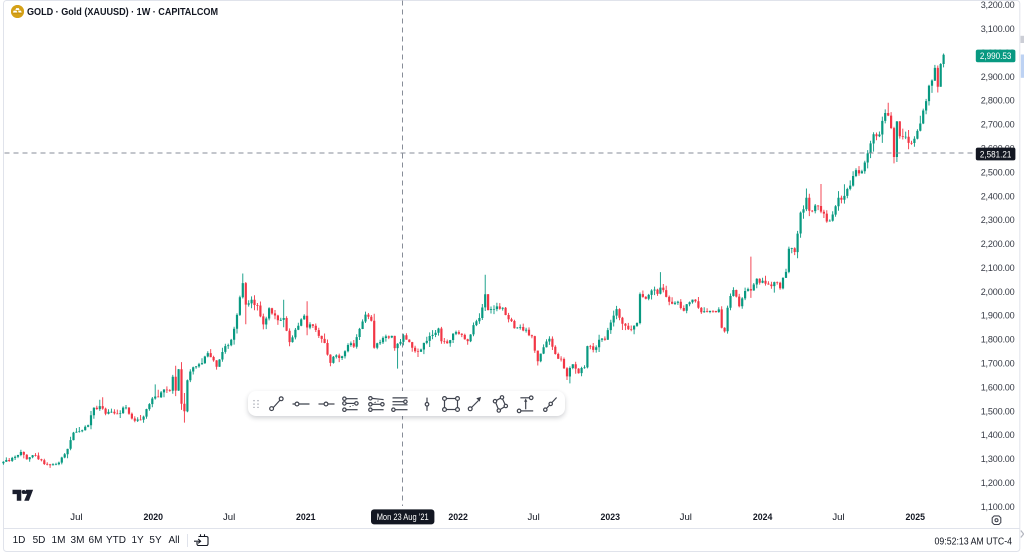  I want to click on svg-text: 1,200.00, so click(998, 483).